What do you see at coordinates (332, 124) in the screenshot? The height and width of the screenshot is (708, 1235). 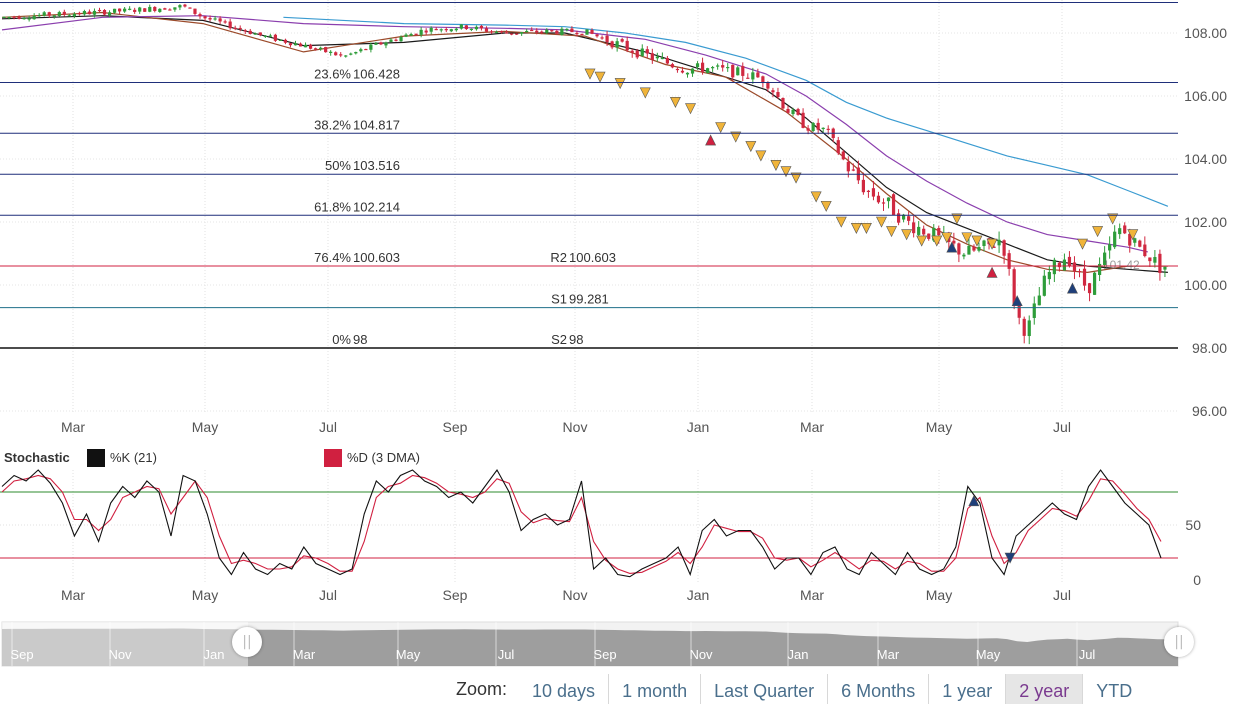 I see `fib-label-1: 38.2%` at bounding box center [332, 124].